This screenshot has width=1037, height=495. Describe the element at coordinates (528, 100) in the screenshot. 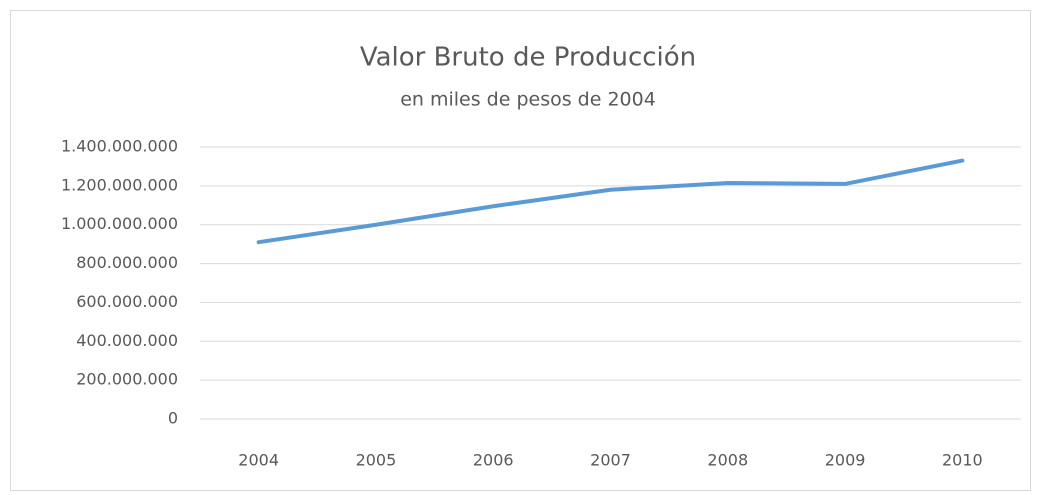

I see `chart-subtitle: en miles de pesos de 2004` at that location.